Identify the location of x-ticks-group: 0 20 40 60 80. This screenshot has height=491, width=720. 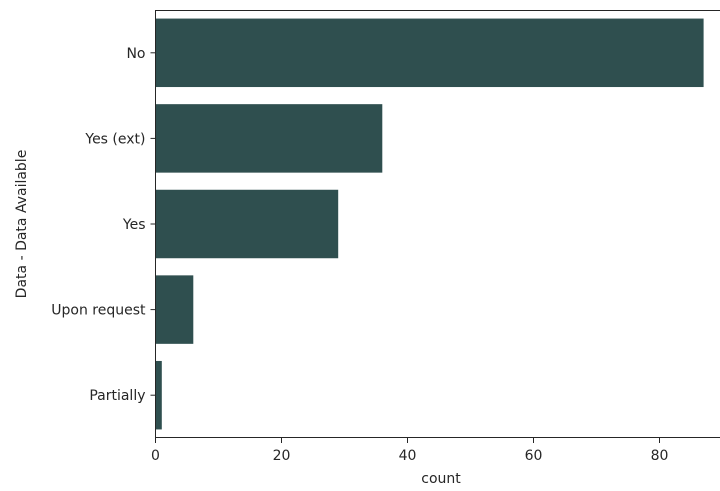
(409, 451).